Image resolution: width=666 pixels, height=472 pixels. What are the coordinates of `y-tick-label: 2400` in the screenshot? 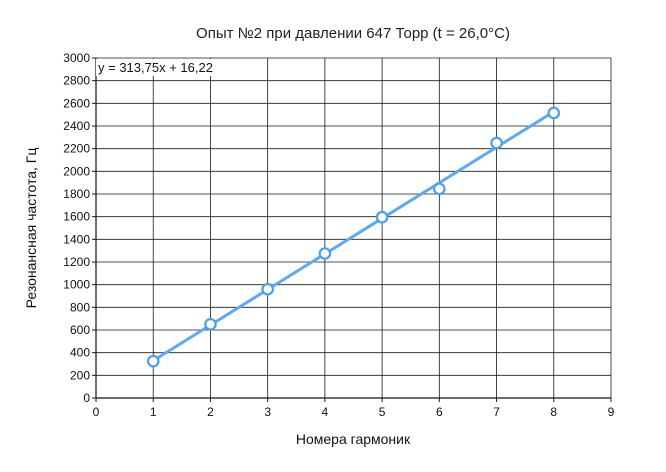 It's located at (76, 126).